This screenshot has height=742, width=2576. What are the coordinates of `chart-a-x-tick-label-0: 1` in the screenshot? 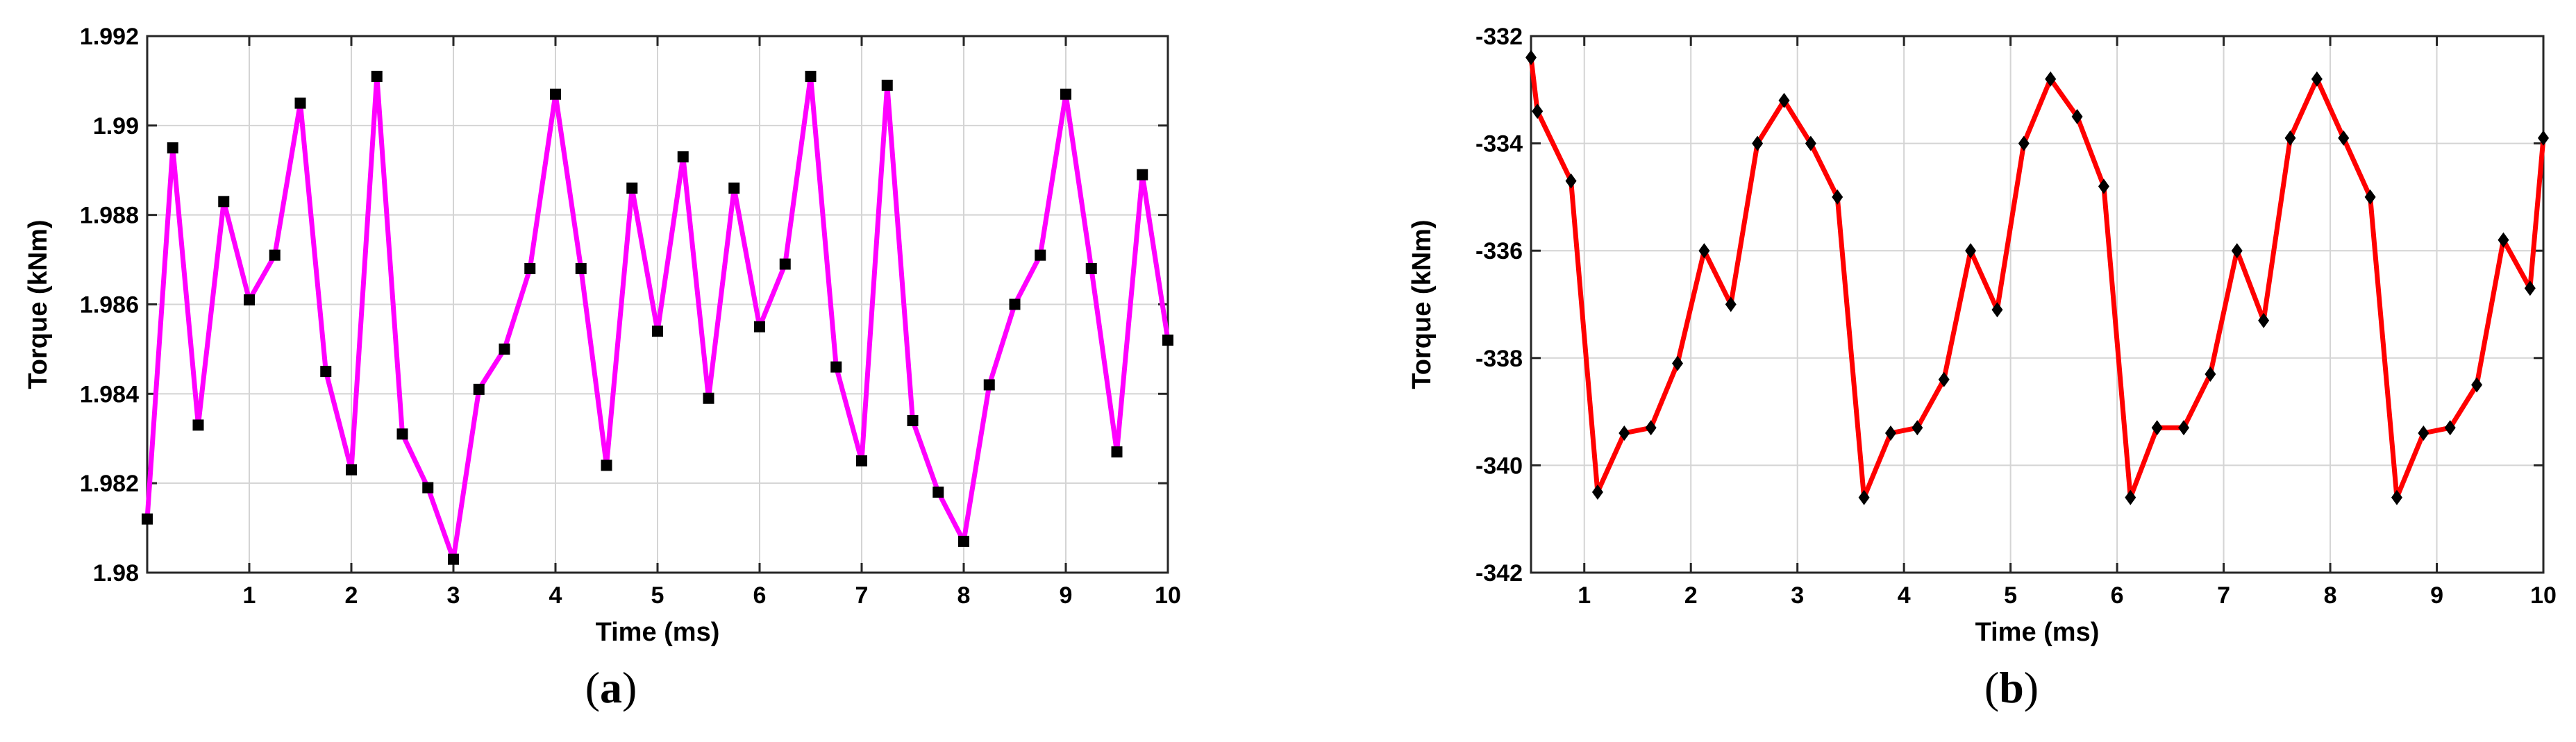 It's located at (249, 596).